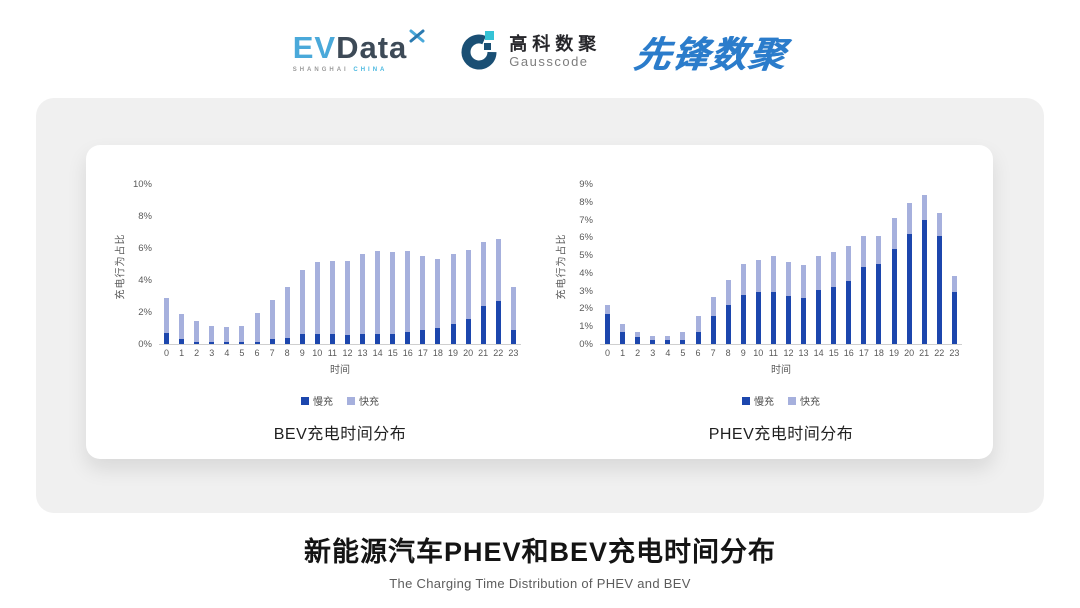 The height and width of the screenshot is (608, 1080). Describe the element at coordinates (728, 353) in the screenshot. I see `x-tick-label: 8` at that location.